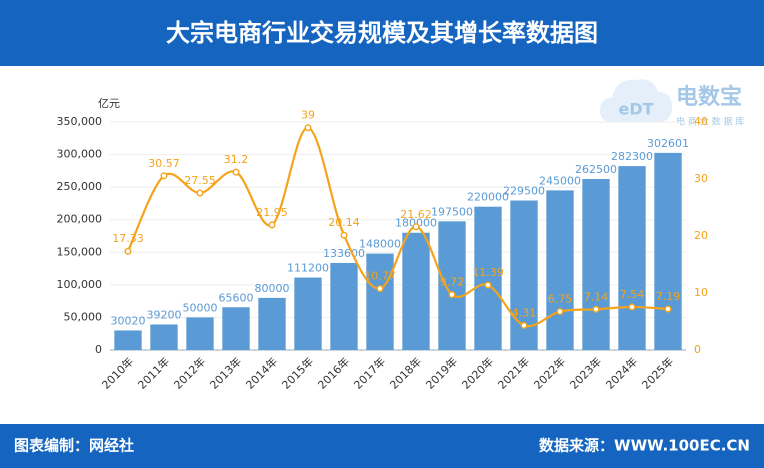  I want to click on line-value-label: 21.62, so click(416, 214).